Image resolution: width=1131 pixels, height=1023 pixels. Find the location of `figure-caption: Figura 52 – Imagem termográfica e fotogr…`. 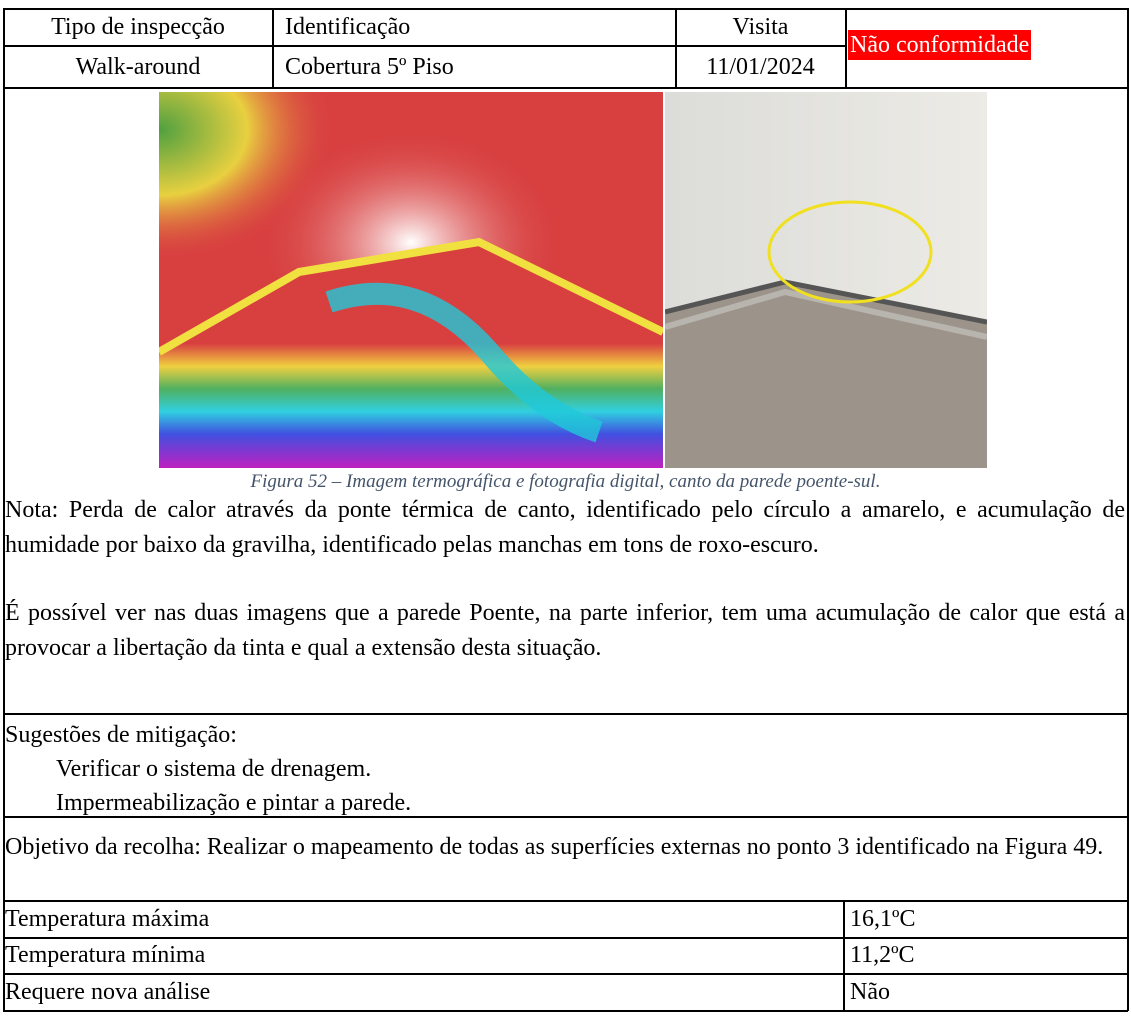

figure-caption: Figura 52 – Imagem termográfica e fotogr… is located at coordinates (565, 481).